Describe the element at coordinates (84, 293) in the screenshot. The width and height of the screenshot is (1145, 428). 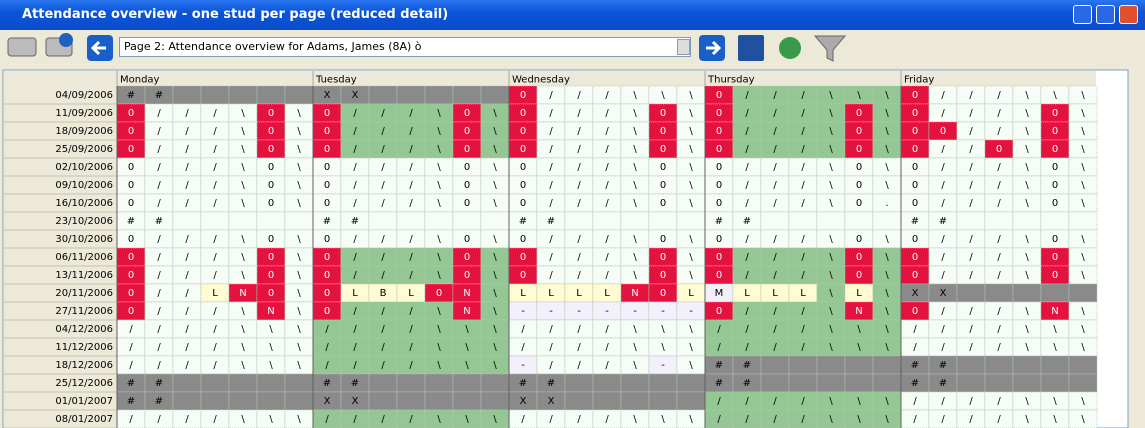
I see `row-date: 20/11/2006` at that location.